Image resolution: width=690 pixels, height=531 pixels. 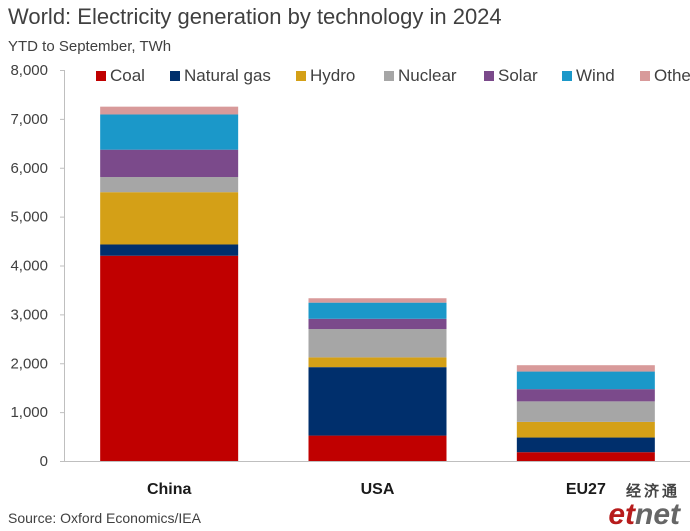 I want to click on legend-swatch-hydro, so click(x=301, y=76).